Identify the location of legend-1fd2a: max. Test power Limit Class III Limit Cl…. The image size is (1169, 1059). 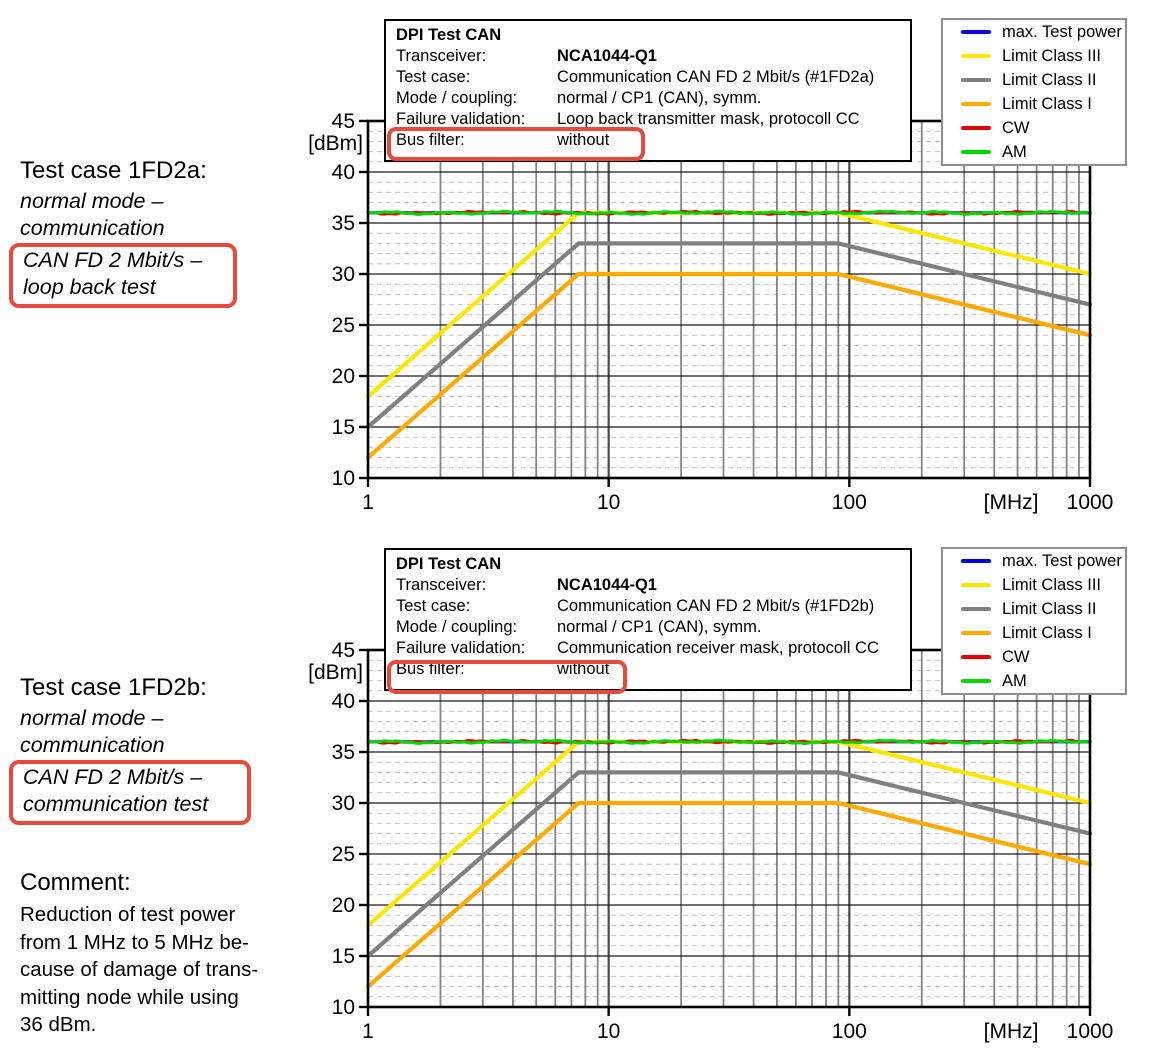
(1034, 92).